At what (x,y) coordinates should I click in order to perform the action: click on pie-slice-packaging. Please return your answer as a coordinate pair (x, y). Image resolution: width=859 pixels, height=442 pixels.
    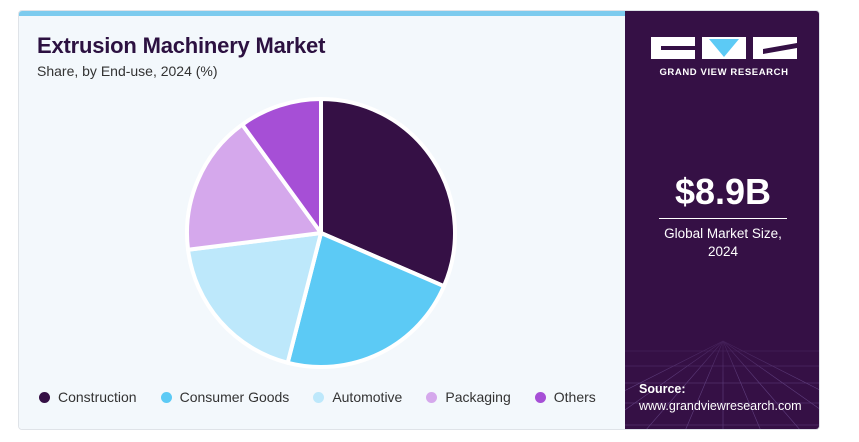
    Looking at the image, I should click on (254, 187).